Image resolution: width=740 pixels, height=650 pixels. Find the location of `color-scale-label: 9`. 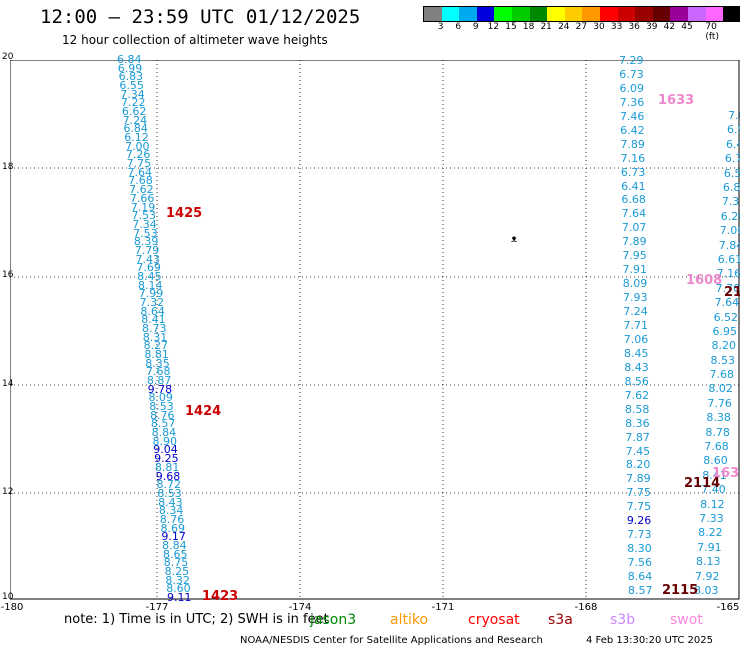

color-scale-label: 9 is located at coordinates (475, 27).